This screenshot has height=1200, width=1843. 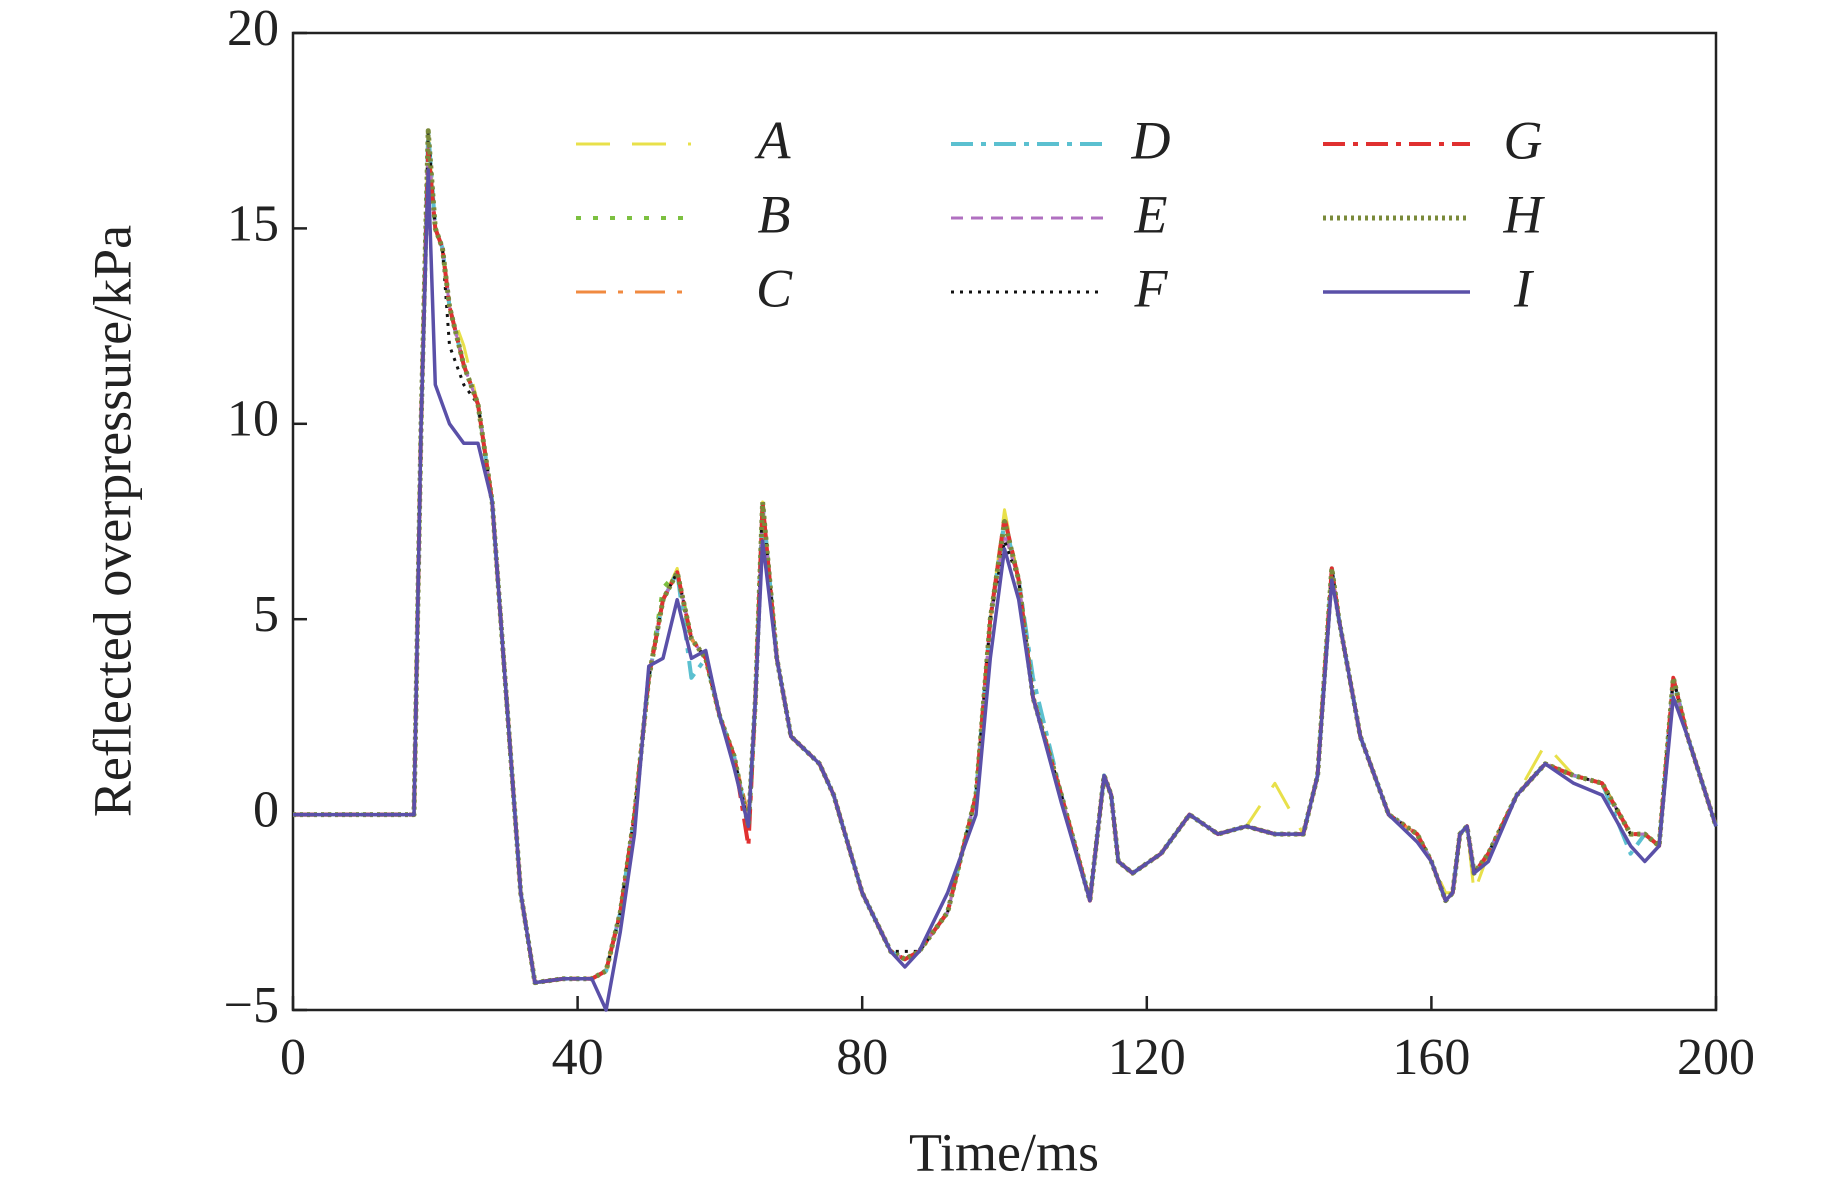 What do you see at coordinates (1523, 140) in the screenshot?
I see `legend-label: G` at bounding box center [1523, 140].